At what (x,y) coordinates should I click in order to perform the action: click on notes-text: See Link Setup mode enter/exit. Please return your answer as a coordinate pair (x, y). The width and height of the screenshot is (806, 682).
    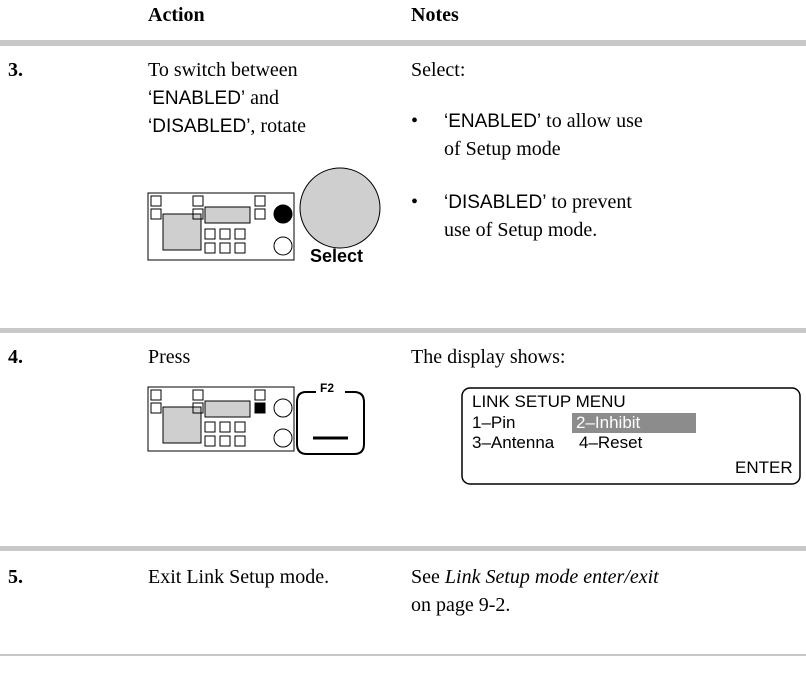
    Looking at the image, I should click on (535, 577).